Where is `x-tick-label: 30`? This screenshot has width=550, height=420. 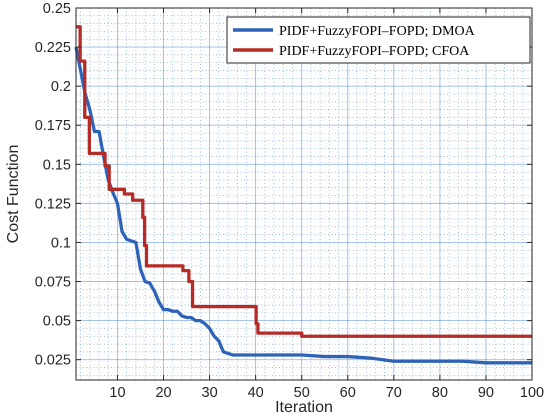
x-tick-label: 30 is located at coordinates (210, 393).